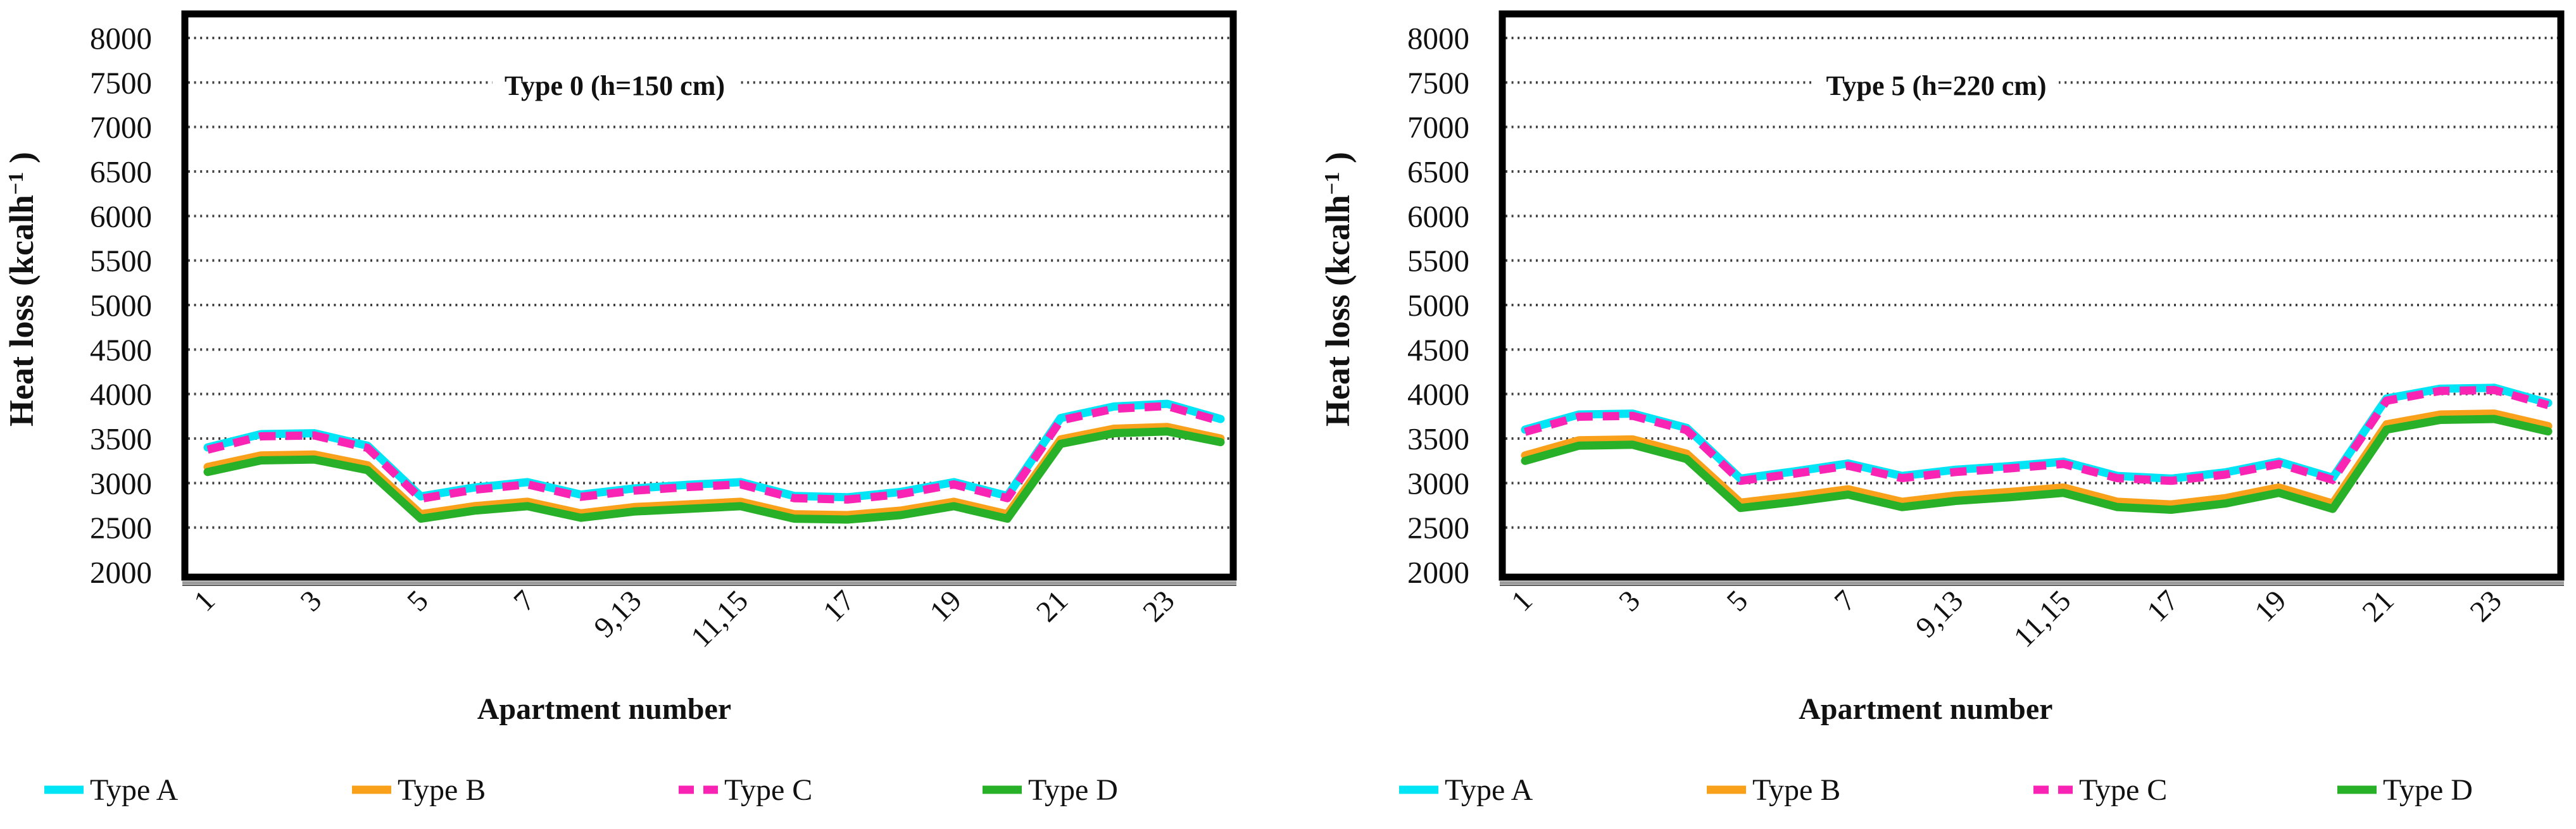 The image size is (2576, 829). I want to click on chart-title: Type 0 (h=150 cm), so click(615, 86).